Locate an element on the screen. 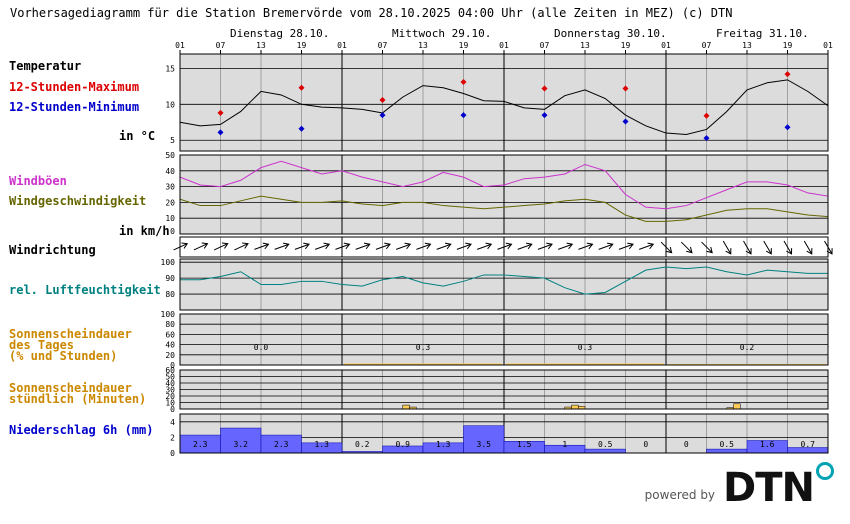 The image size is (850, 524). label-wind-speed: Windgeschwindigkeit is located at coordinates (78, 201).